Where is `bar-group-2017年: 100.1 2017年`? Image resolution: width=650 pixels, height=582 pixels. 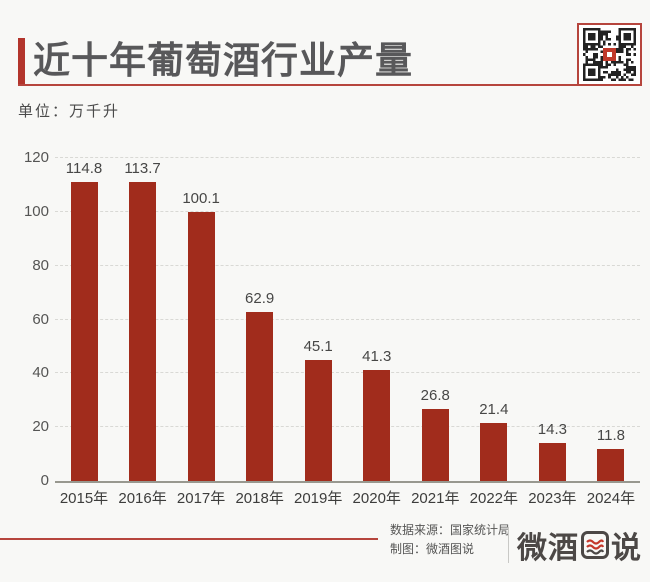 bar-group-2017年: 100.1 2017年 is located at coordinates (201, 333).